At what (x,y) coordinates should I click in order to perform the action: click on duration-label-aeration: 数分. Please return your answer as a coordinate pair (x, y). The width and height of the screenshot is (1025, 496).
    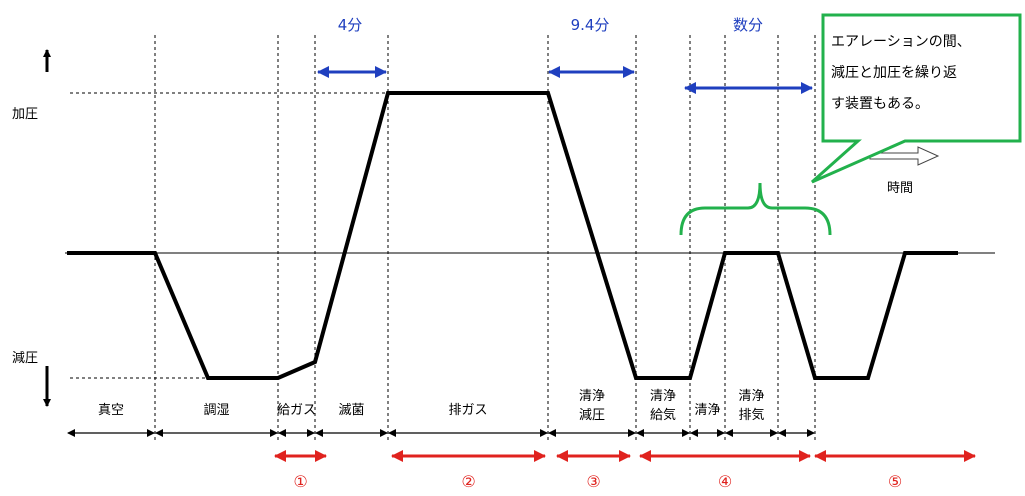
    Looking at the image, I should click on (748, 25).